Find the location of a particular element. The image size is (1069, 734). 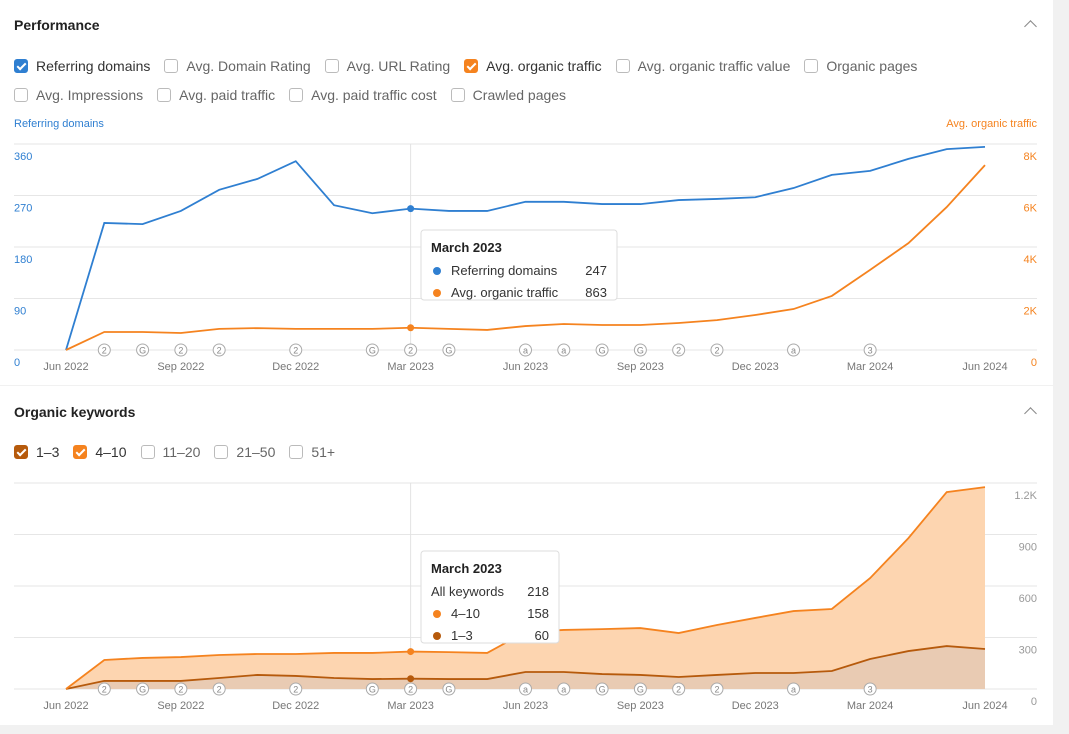

option: Avg. organic traffic is located at coordinates (533, 66).